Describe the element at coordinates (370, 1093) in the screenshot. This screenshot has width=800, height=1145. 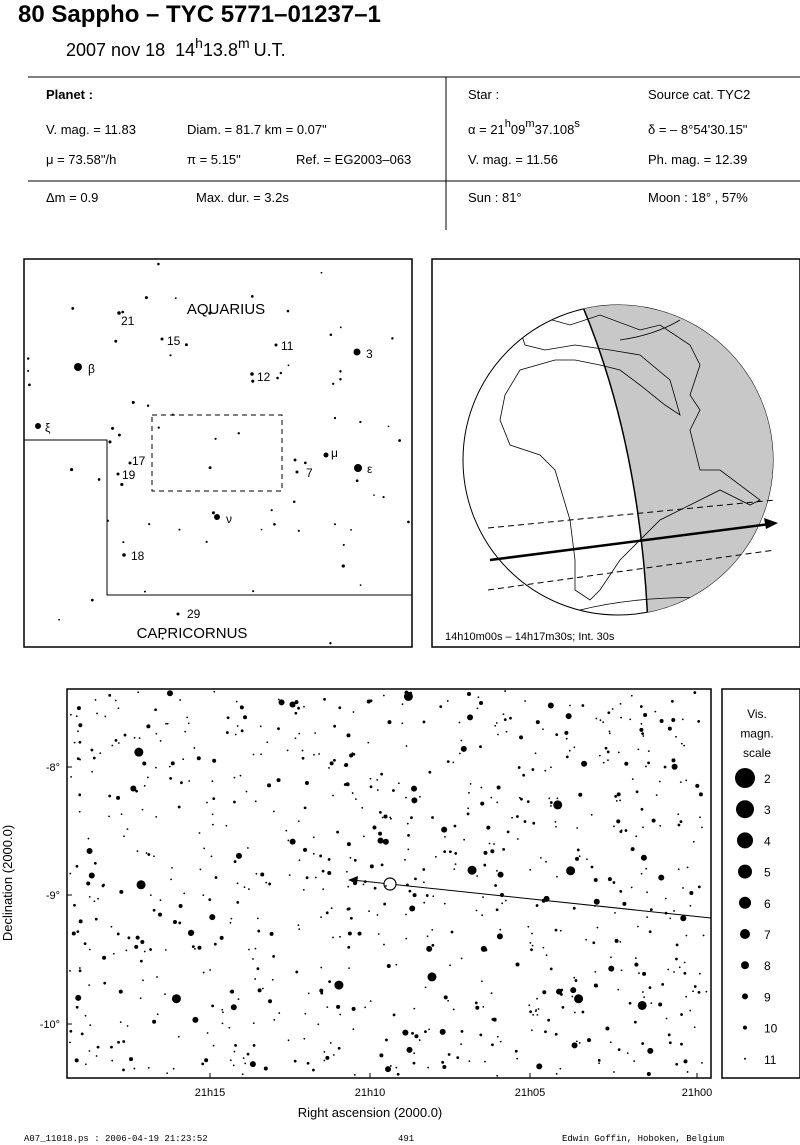
I see `x-tick-label: 21h10` at that location.